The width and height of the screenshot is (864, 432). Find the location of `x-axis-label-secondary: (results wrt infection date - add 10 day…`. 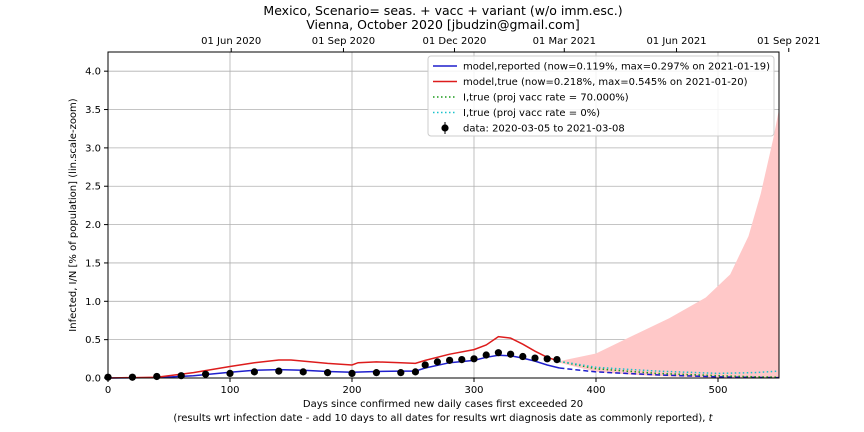

x-axis-label-secondary: (results wrt infection date - add 10 day… is located at coordinates (443, 418).